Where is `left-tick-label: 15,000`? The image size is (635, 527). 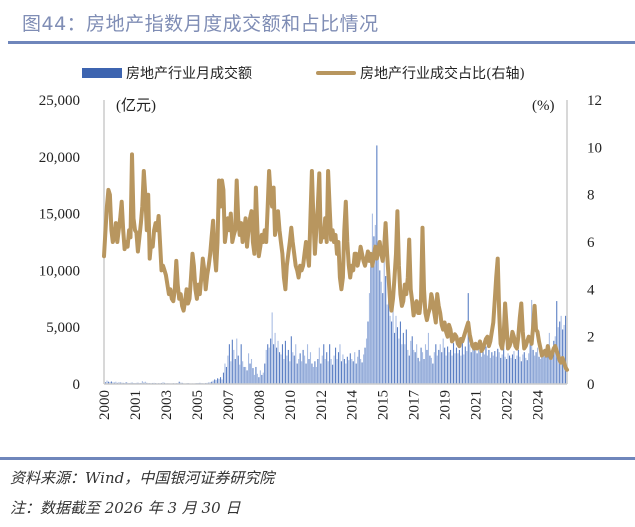 left-tick-label: 15,000 is located at coordinates (59, 215).